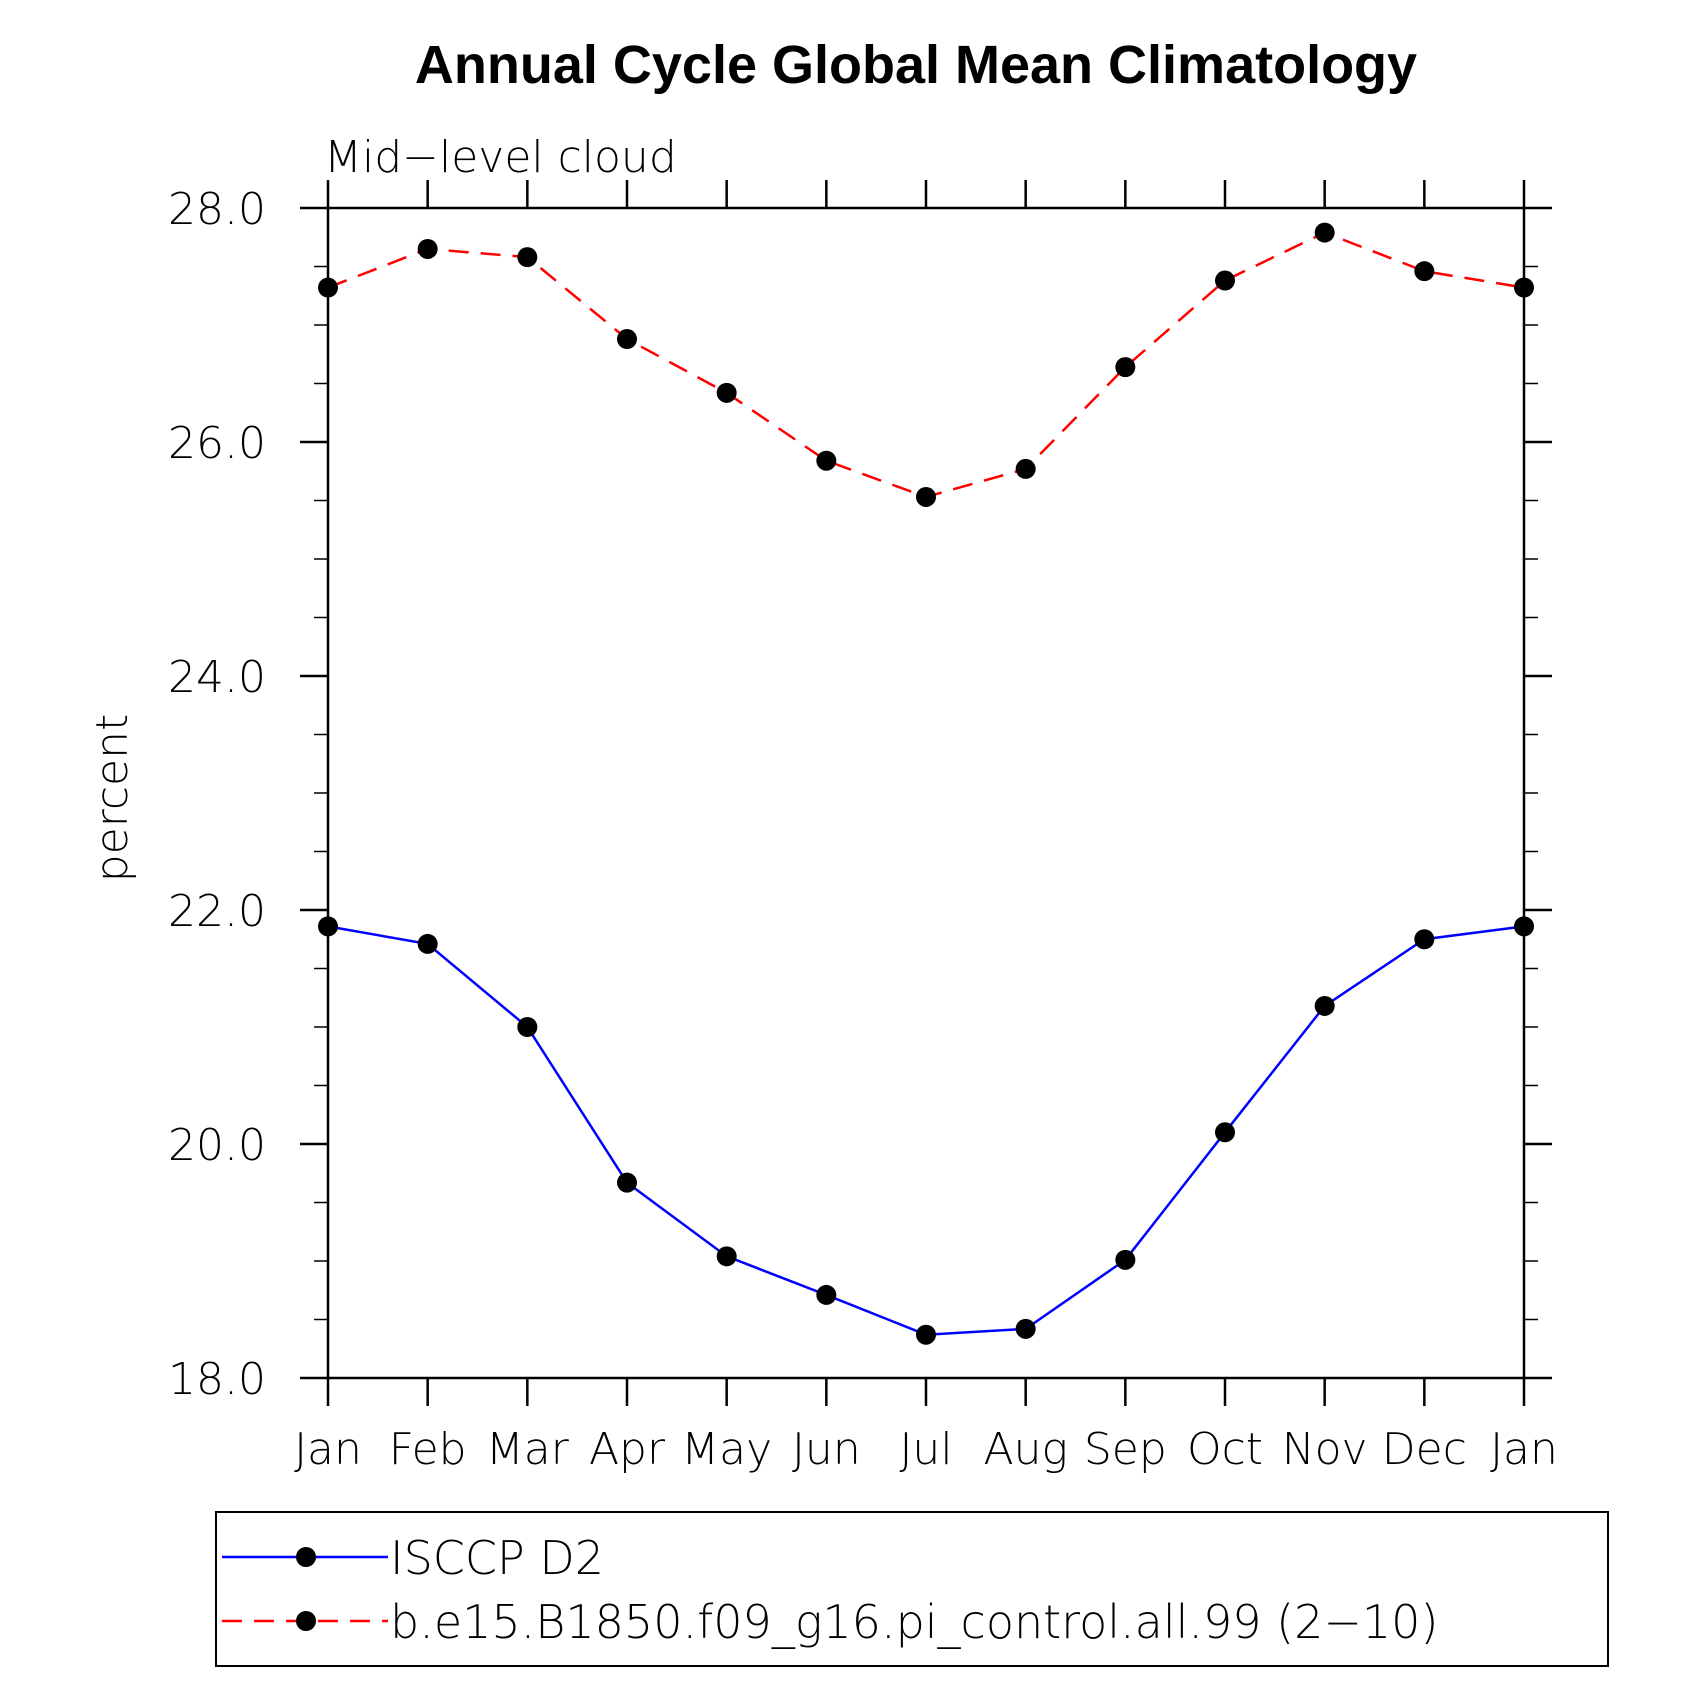 This screenshot has height=1697, width=1697. I want to click on x-tick-label: May, so click(726, 1449).